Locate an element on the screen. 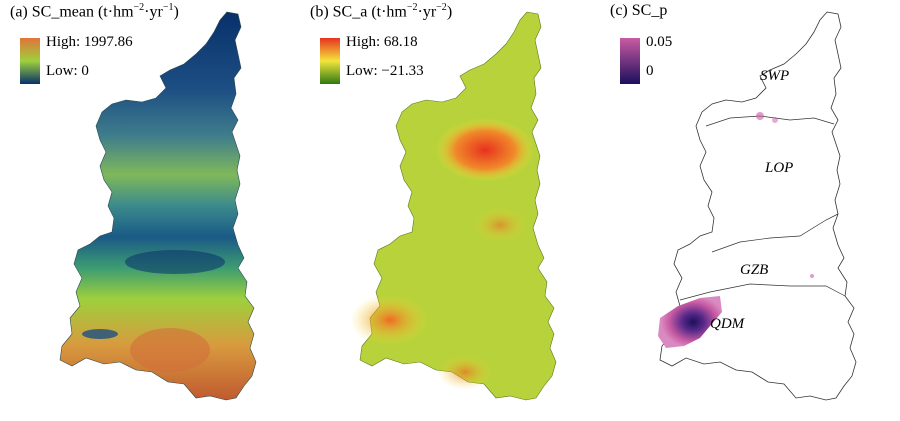  panel-title: (c) SC_p is located at coordinates (639, 10).